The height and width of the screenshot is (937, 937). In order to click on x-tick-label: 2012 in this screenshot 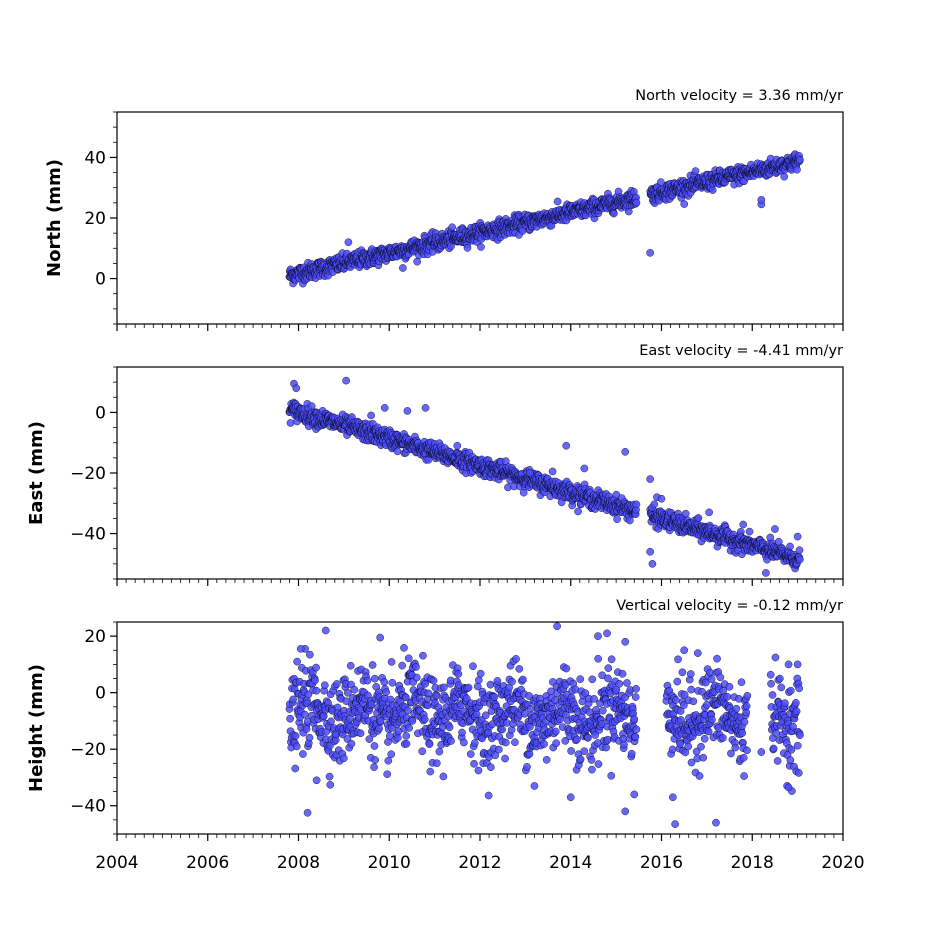, I will do `click(479, 863)`.